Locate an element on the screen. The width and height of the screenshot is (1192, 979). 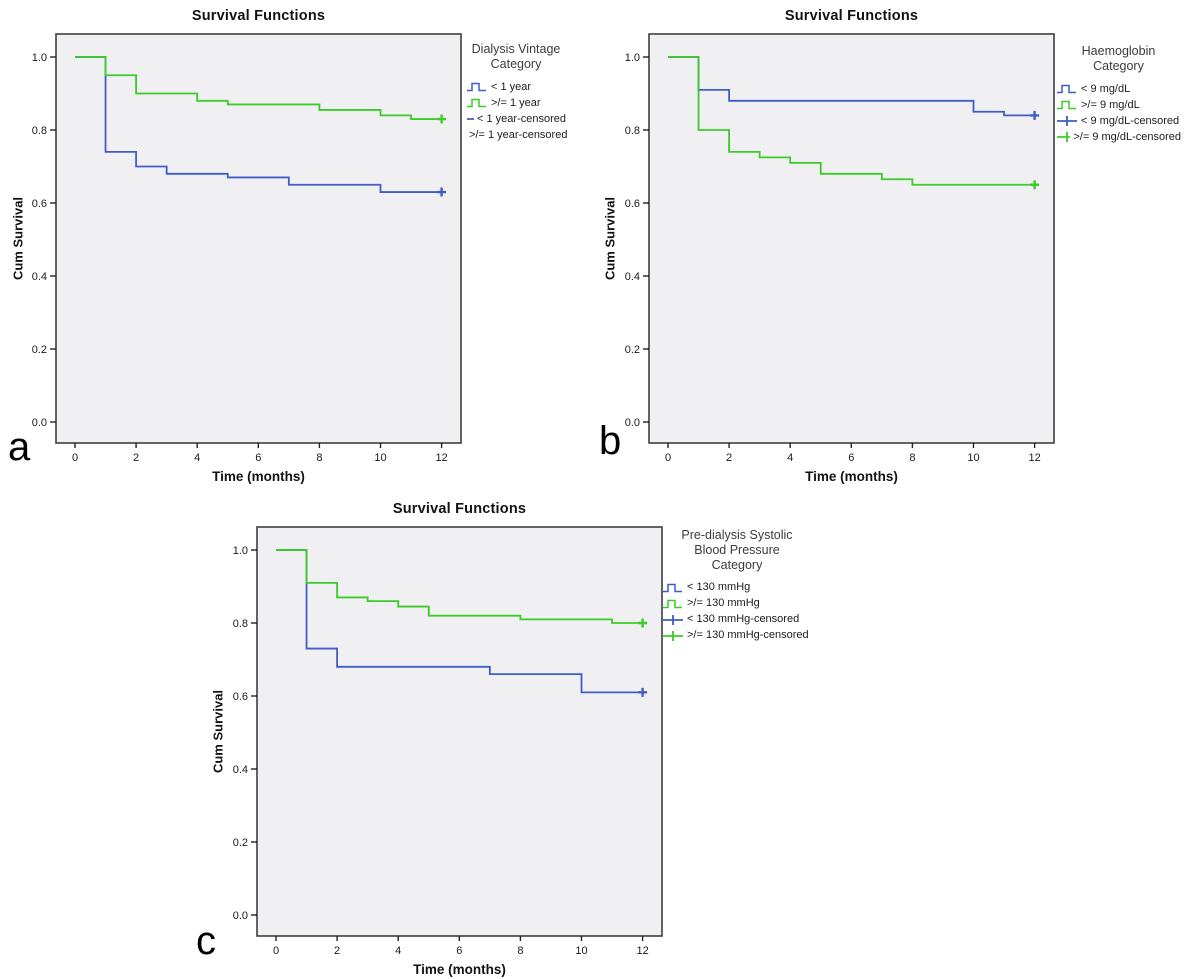
legend-item: < 130 mmHg is located at coordinates (737, 587).